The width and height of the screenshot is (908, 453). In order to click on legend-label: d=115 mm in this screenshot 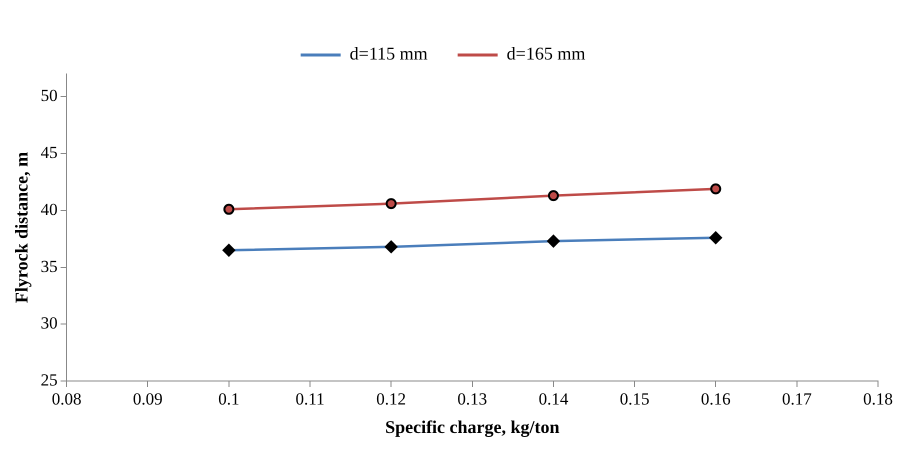, I will do `click(389, 54)`.